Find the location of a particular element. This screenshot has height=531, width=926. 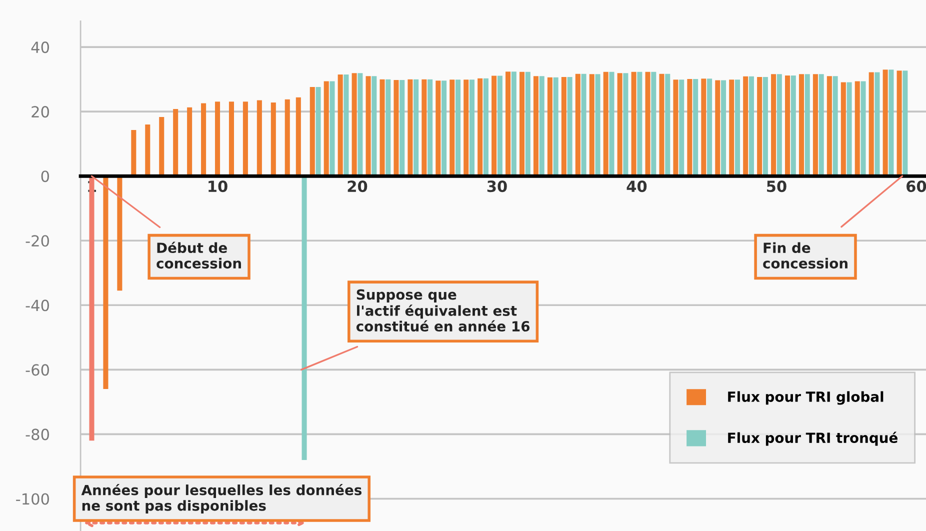

annotation: Suppose que l'actif équivalent est constitué en année 16 is located at coordinates (443, 310).